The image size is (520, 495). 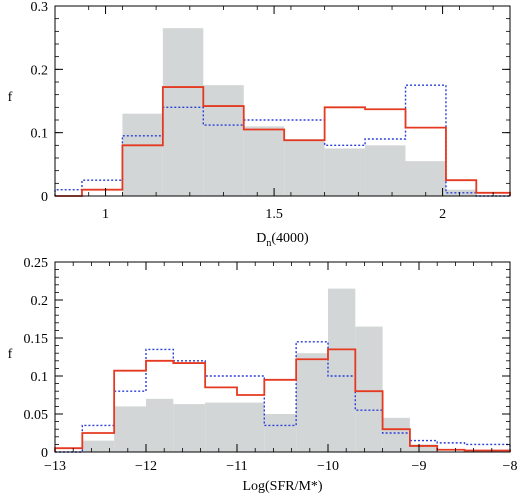 What do you see at coordinates (105, 214) in the screenshot?
I see `x-tick-label: 1` at bounding box center [105, 214].